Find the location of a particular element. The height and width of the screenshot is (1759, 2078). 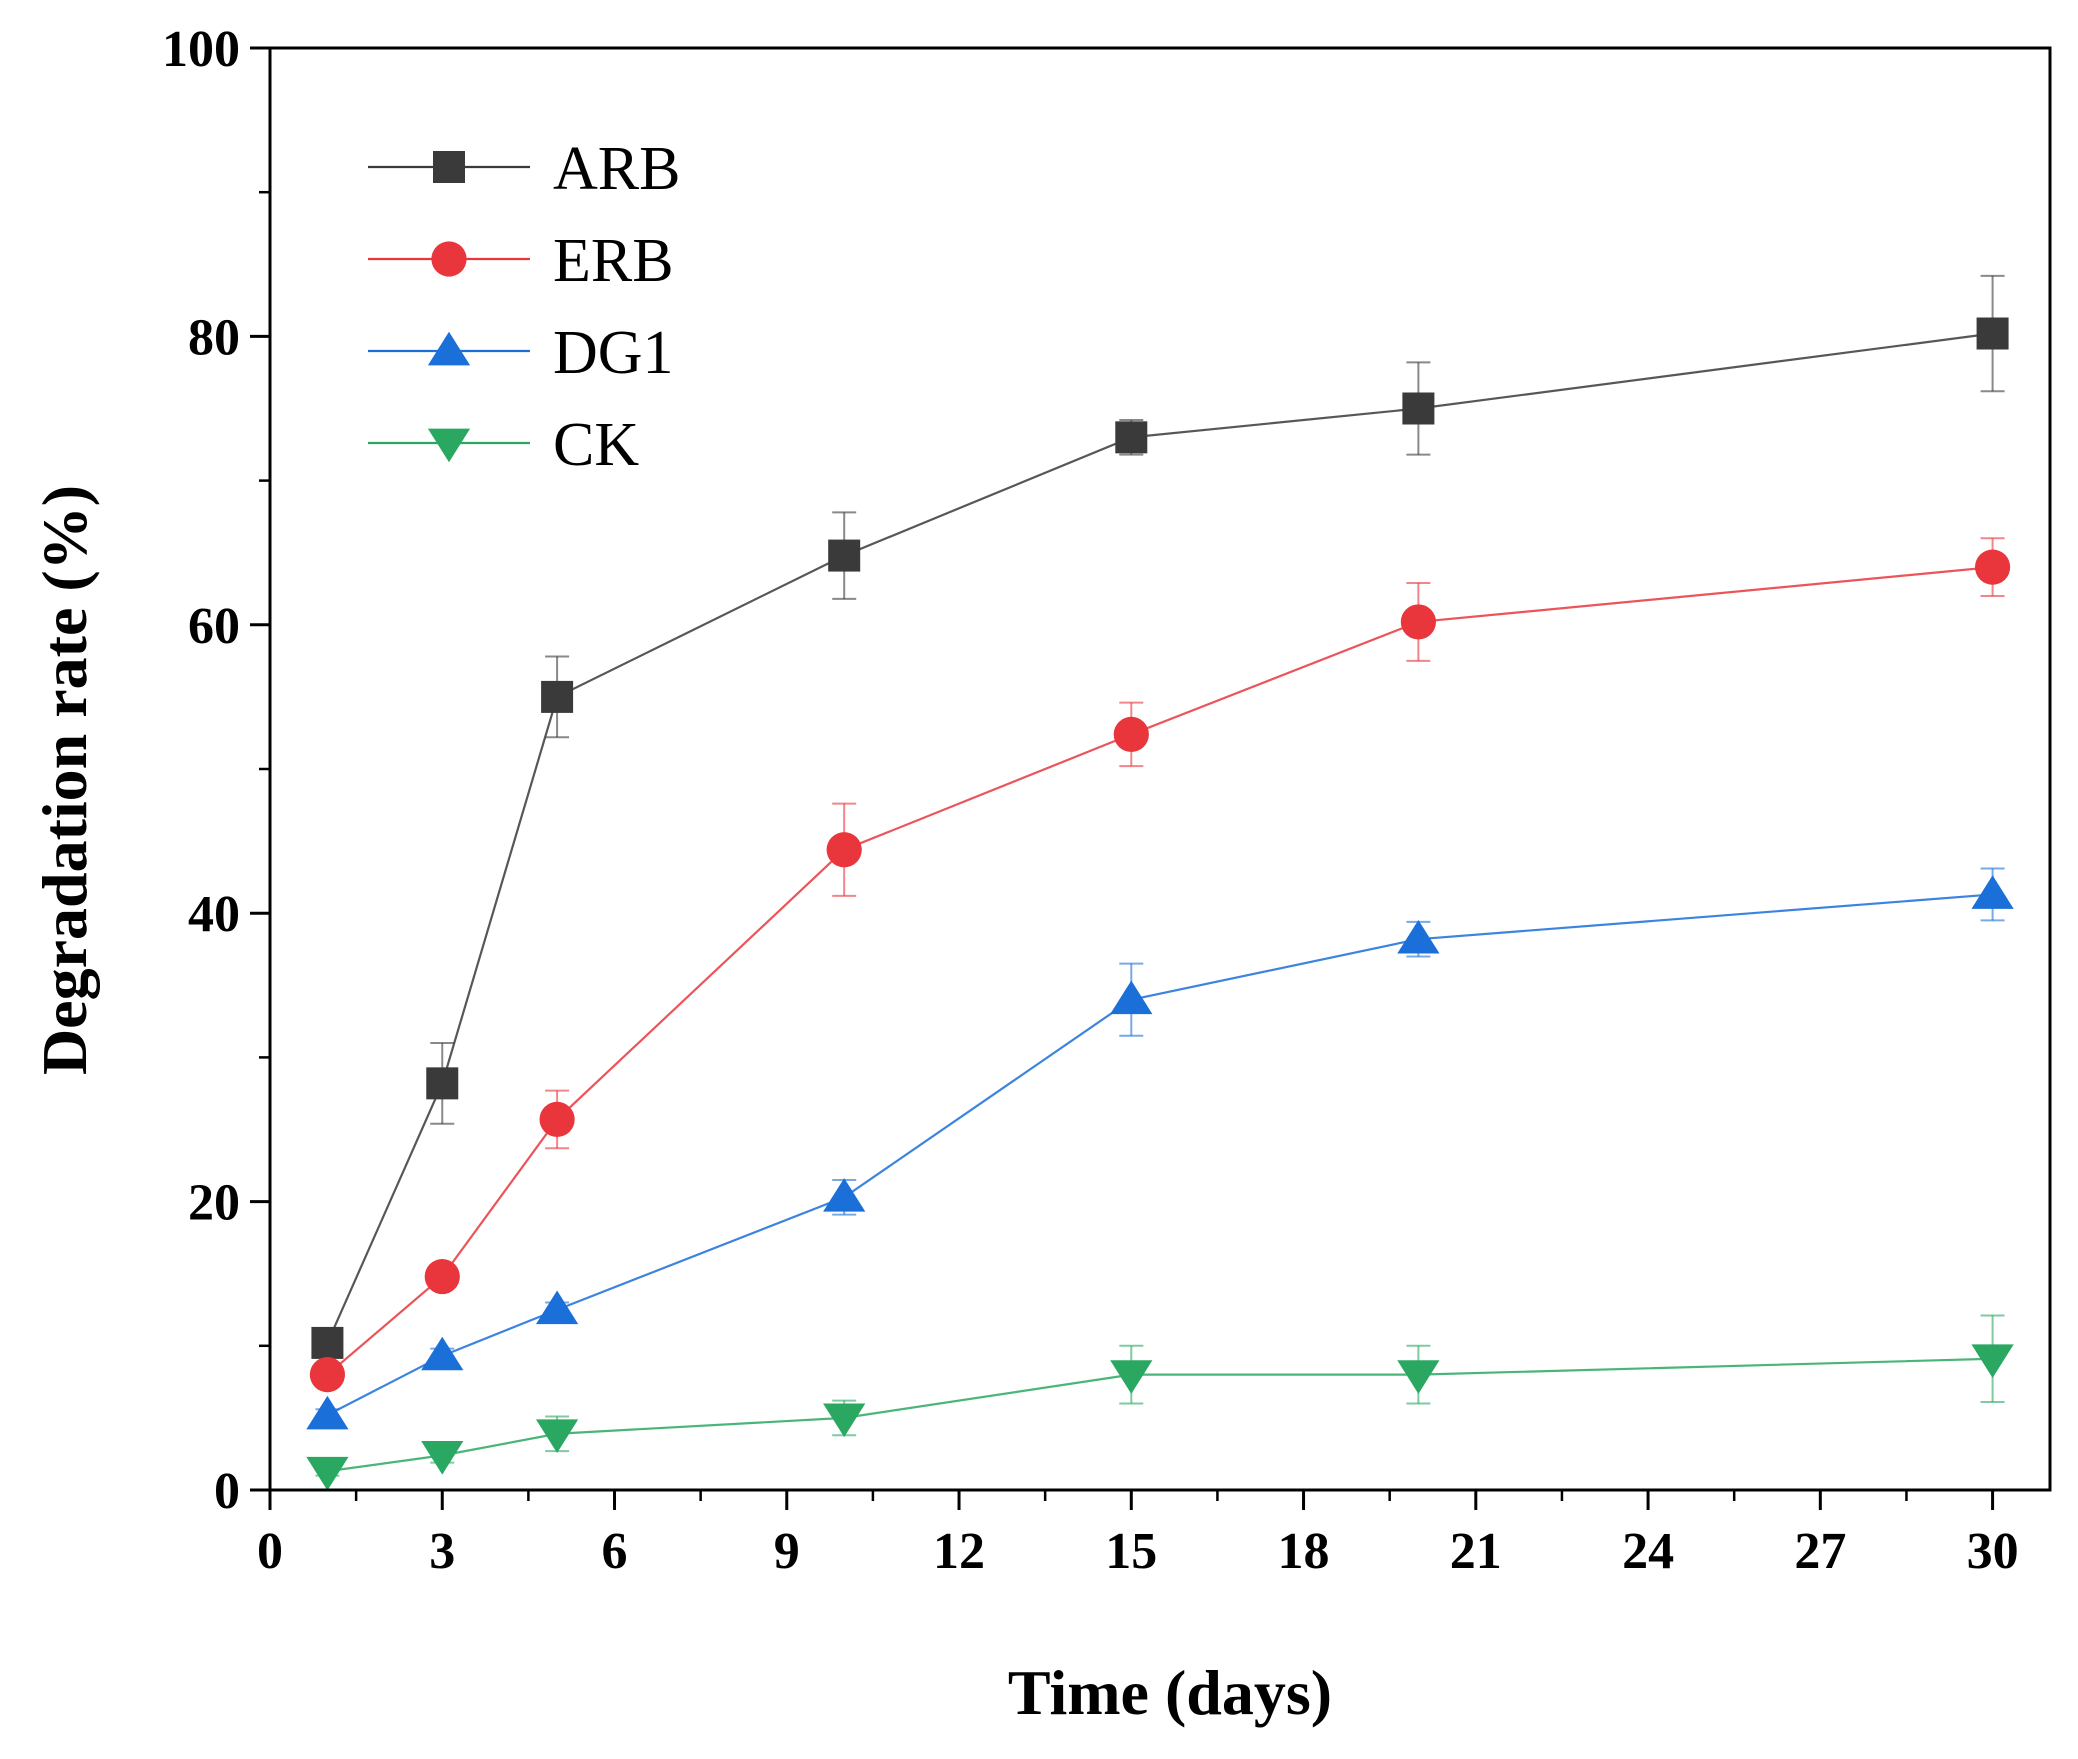

legend-label-dg1: DG1 is located at coordinates (613, 353).